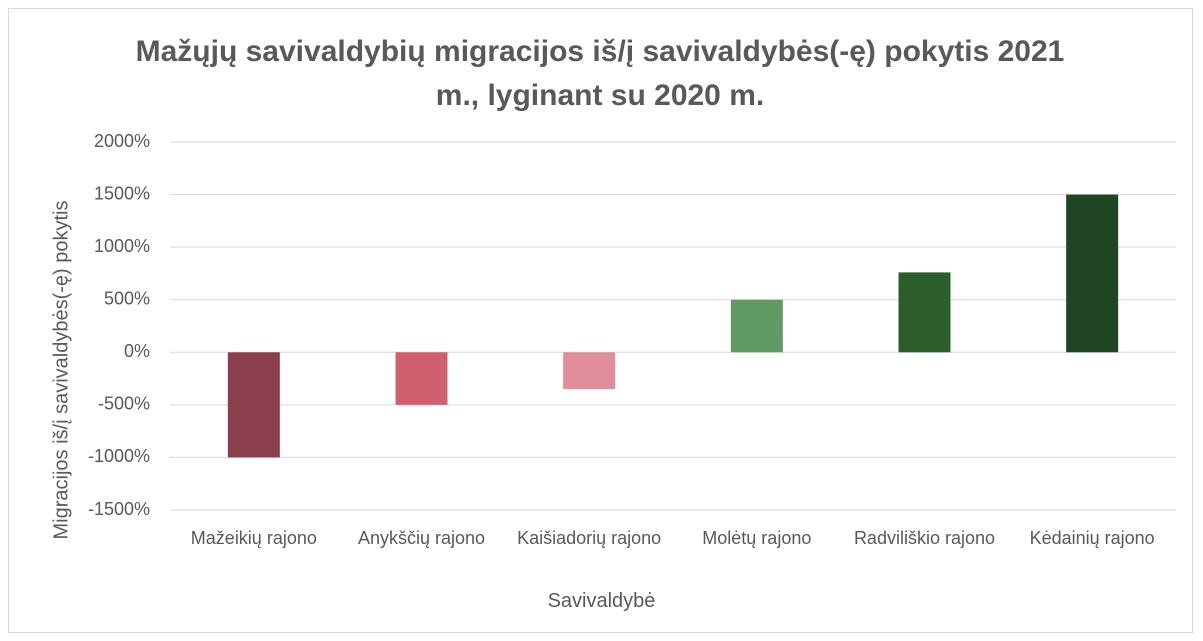  Describe the element at coordinates (122, 193) in the screenshot. I see `y-tick-label: 1500%` at that location.